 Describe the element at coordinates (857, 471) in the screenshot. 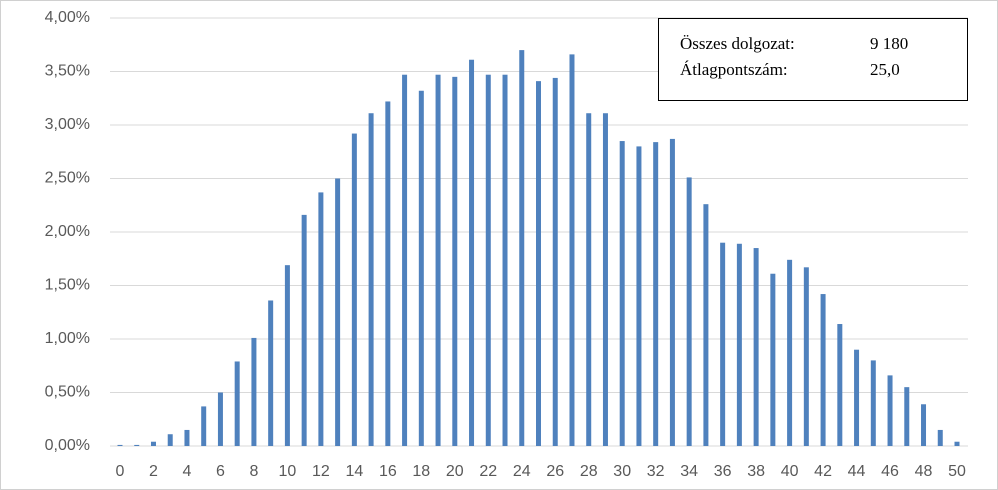

I see `x-tick-label: 44` at that location.